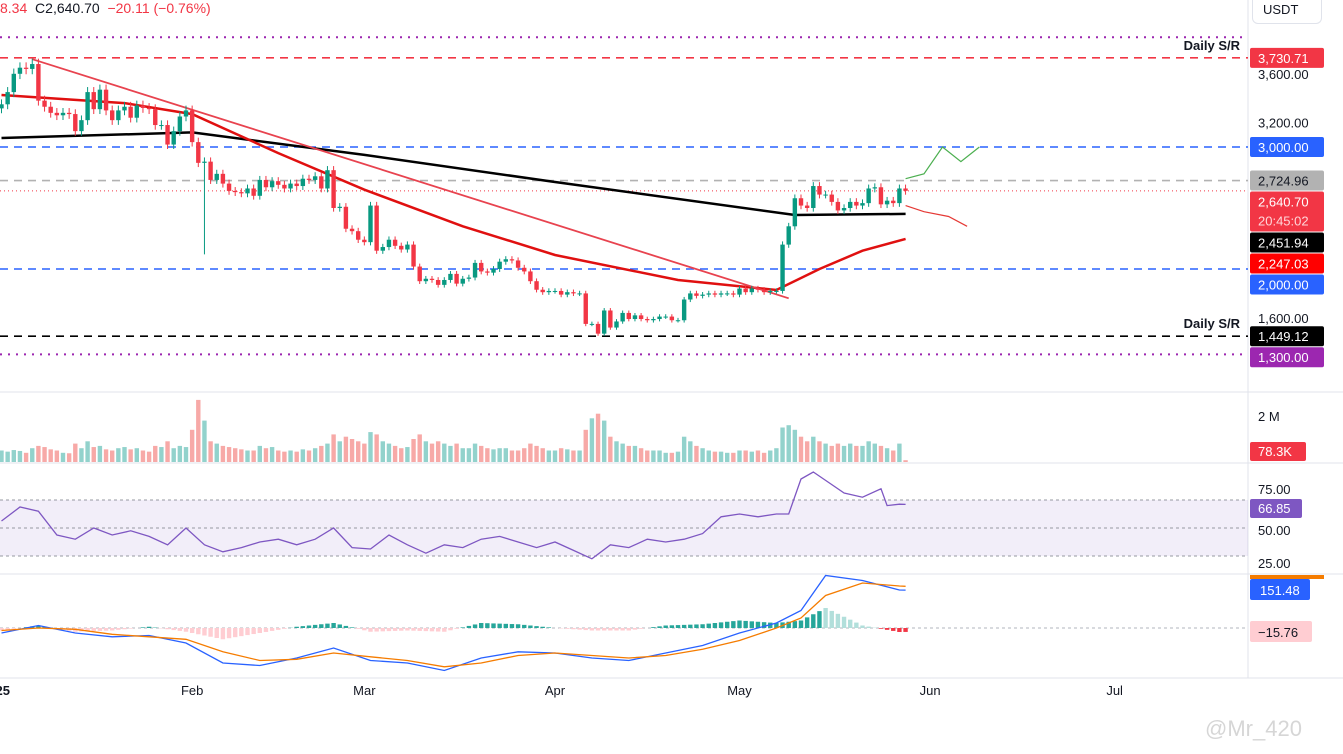 Image resolution: width=1343 pixels, height=754 pixels. I want to click on close-label: C, so click(40, 8).